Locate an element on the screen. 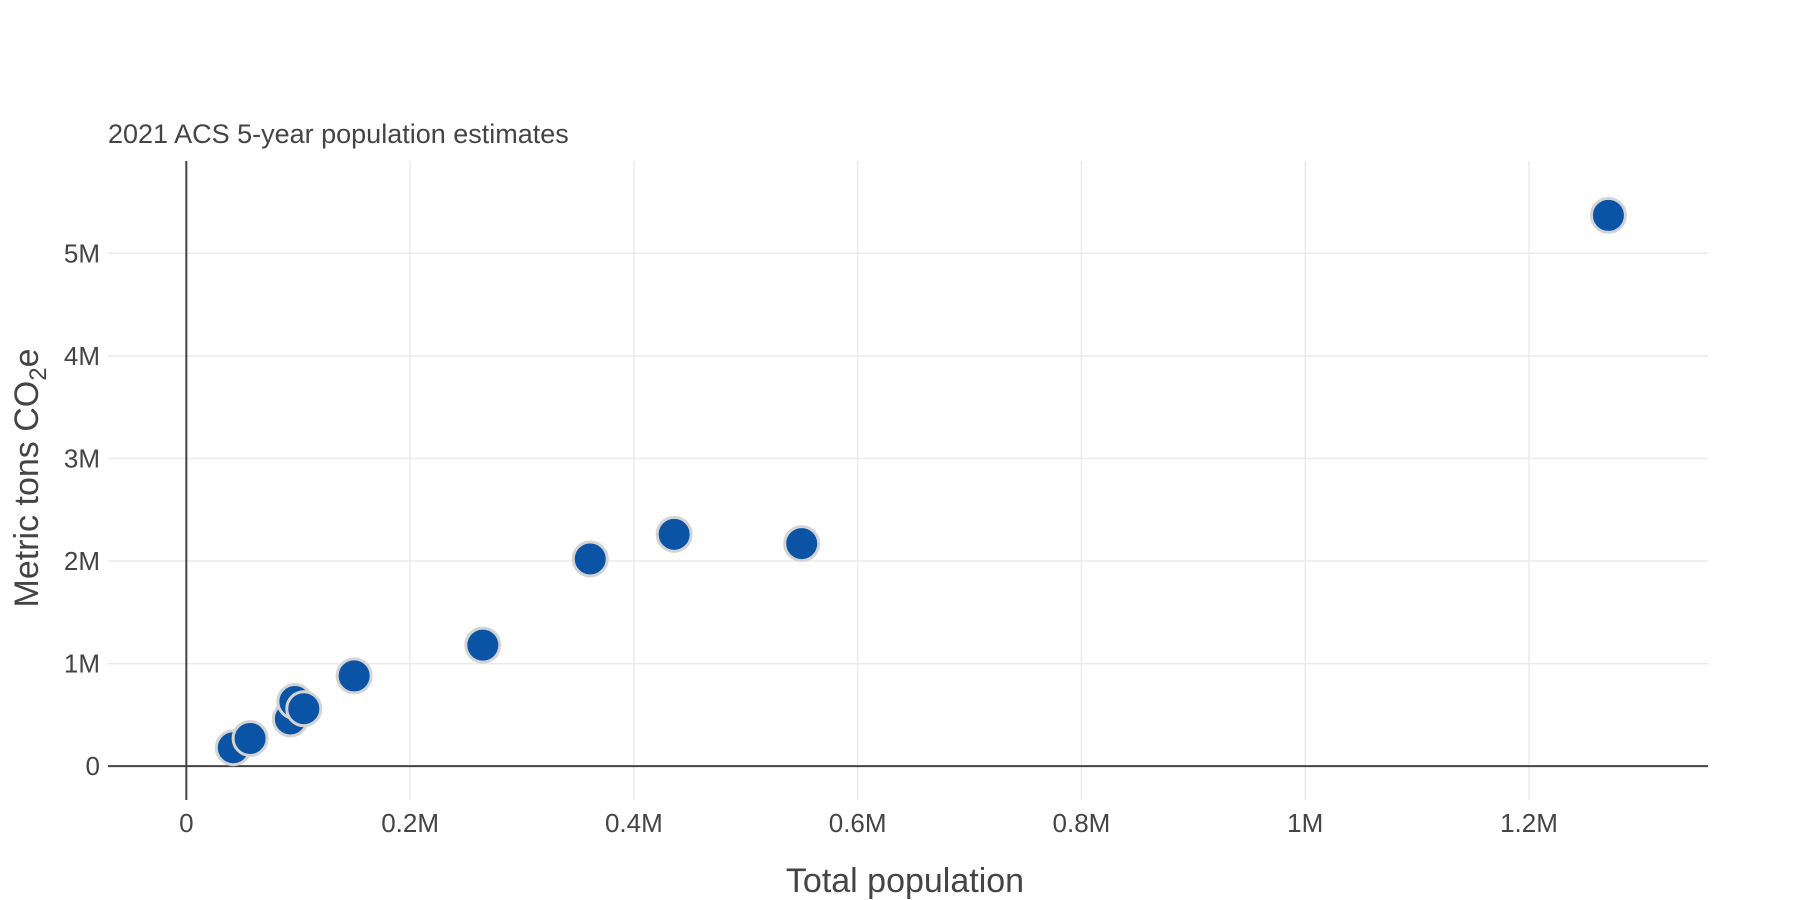 This screenshot has width=1800, height=900. chart-subtitle: 2021 ACS 5-year population estimates is located at coordinates (338, 134).